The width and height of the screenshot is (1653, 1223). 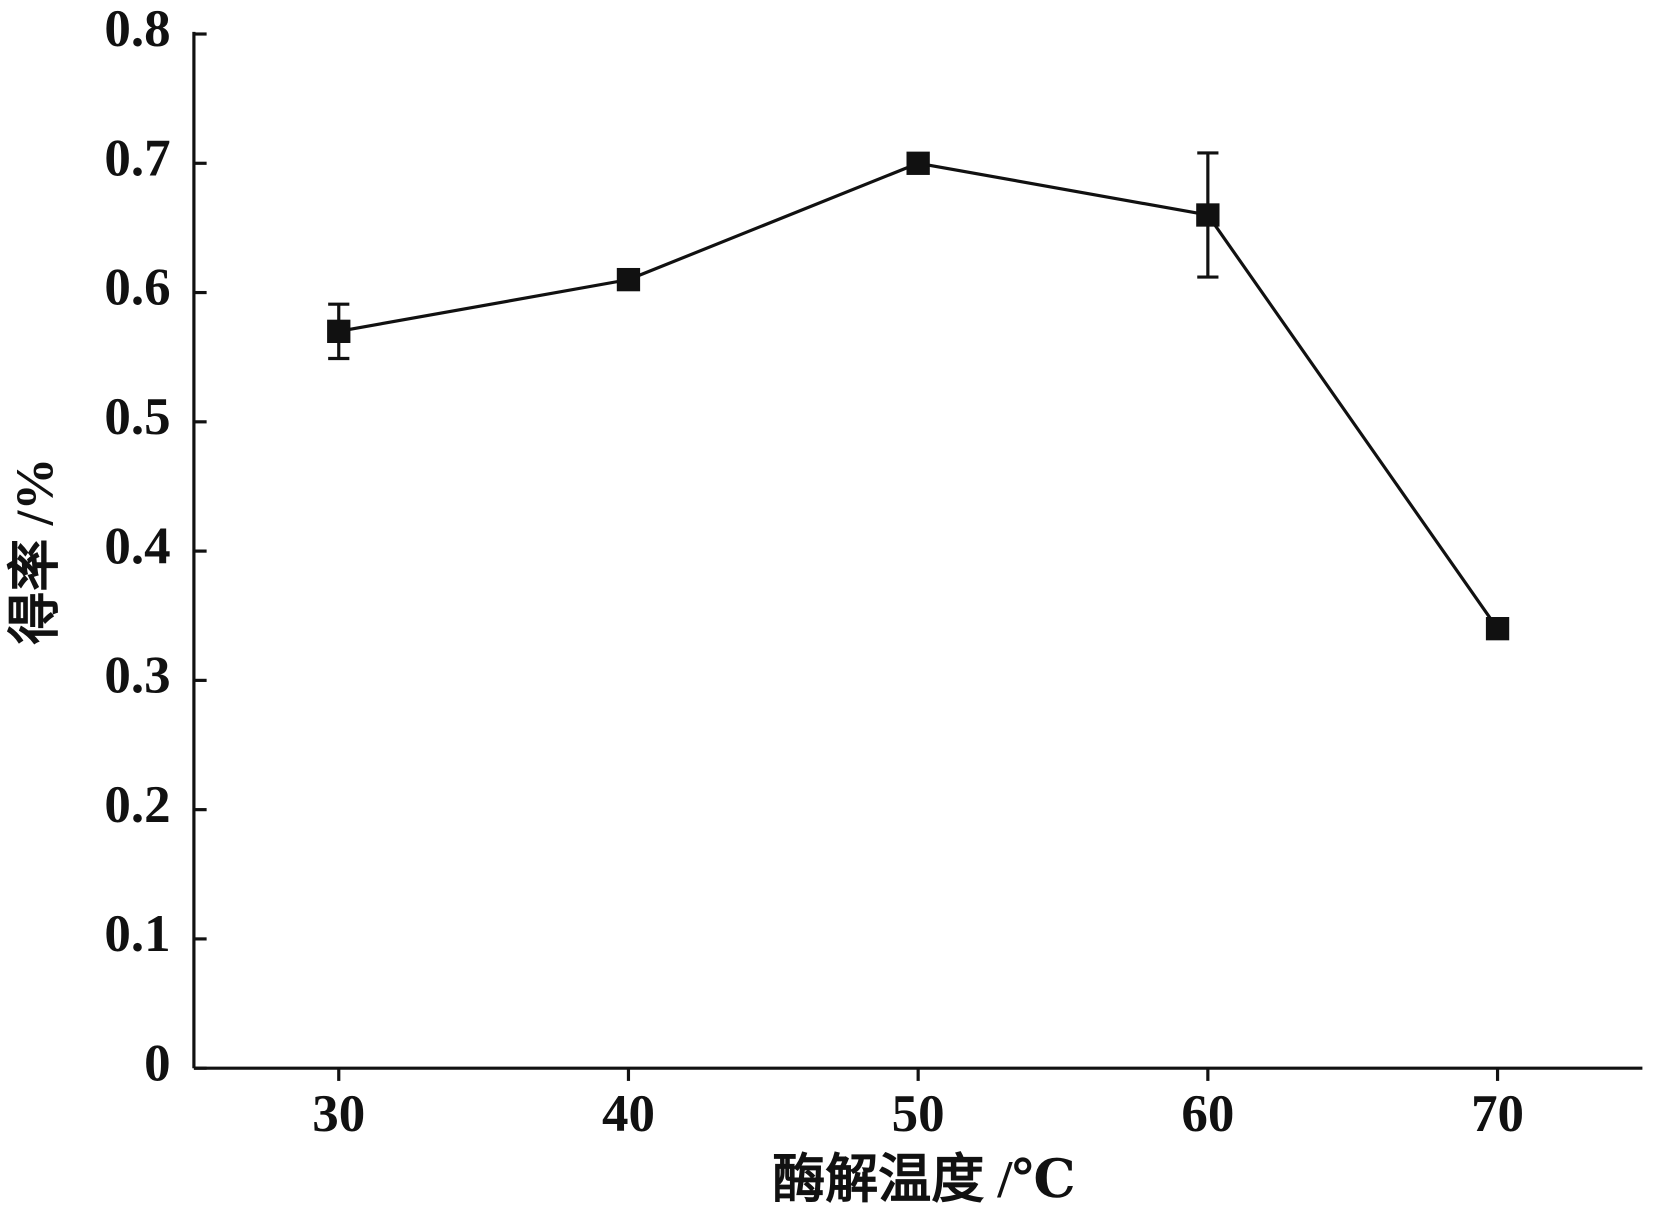 I want to click on x-tick-label: 70, so click(x=1497, y=1114).